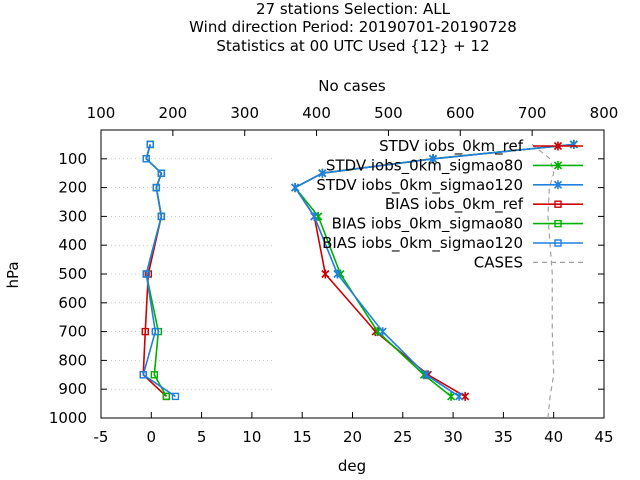 The image size is (640, 480). Describe the element at coordinates (101, 113) in the screenshot. I see `x2-tick-label: 100` at that location.